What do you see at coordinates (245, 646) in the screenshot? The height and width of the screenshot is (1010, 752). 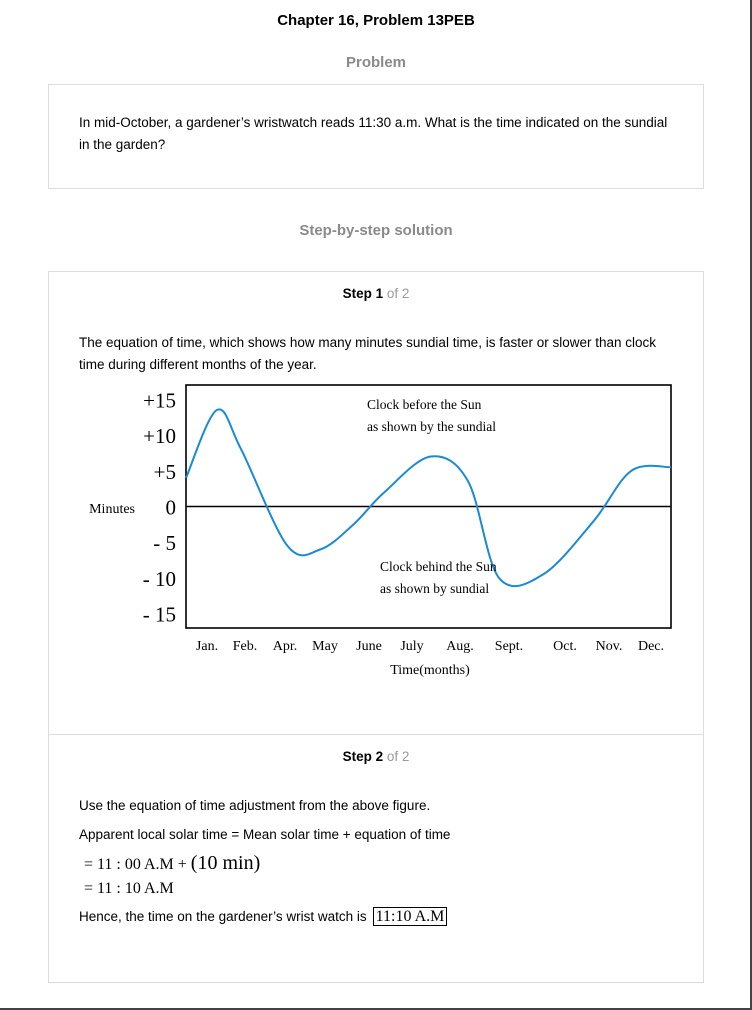 I see `x-tick-label: Feb.` at bounding box center [245, 646].